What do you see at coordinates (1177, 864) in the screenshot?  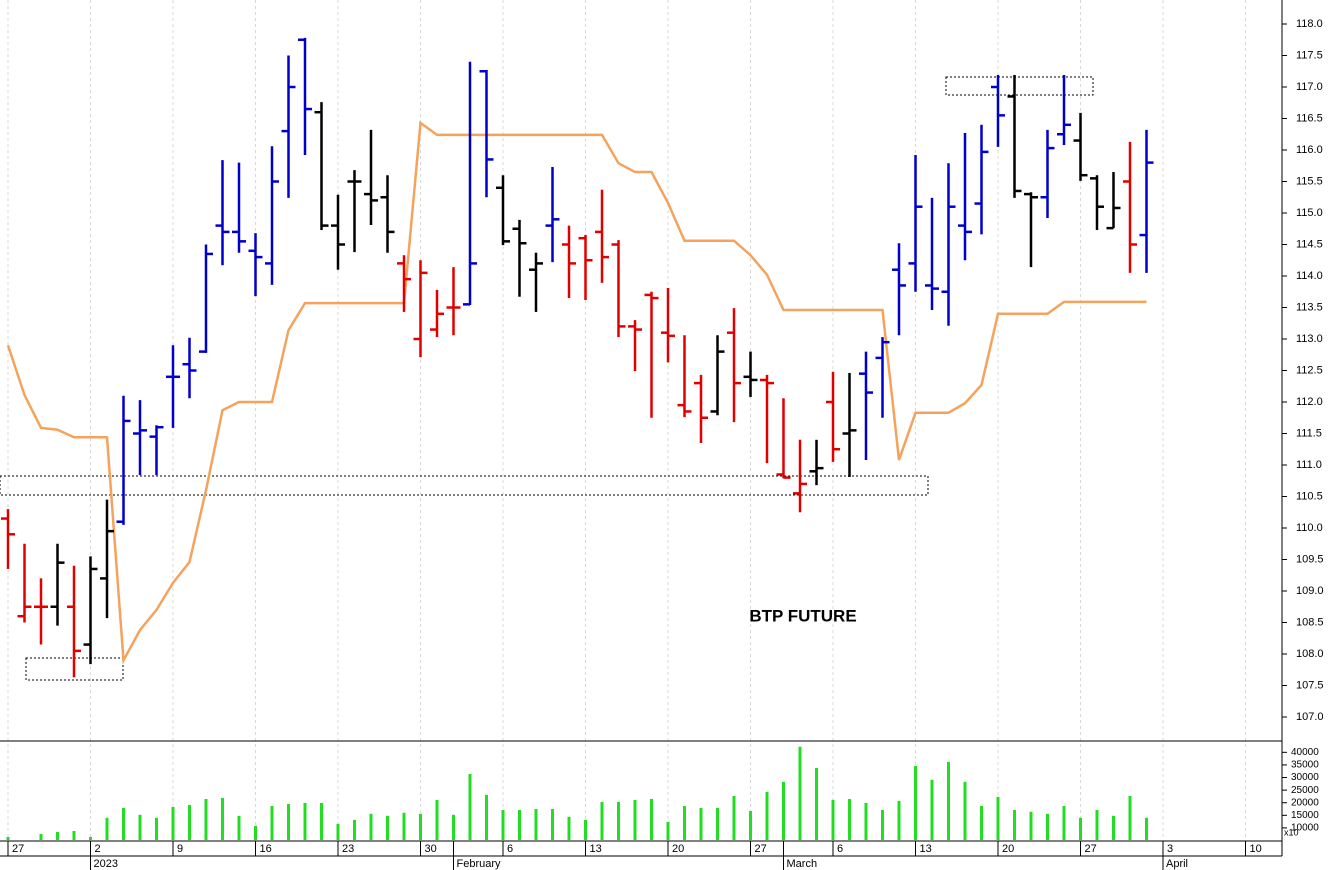 I see `month-label: April` at bounding box center [1177, 864].